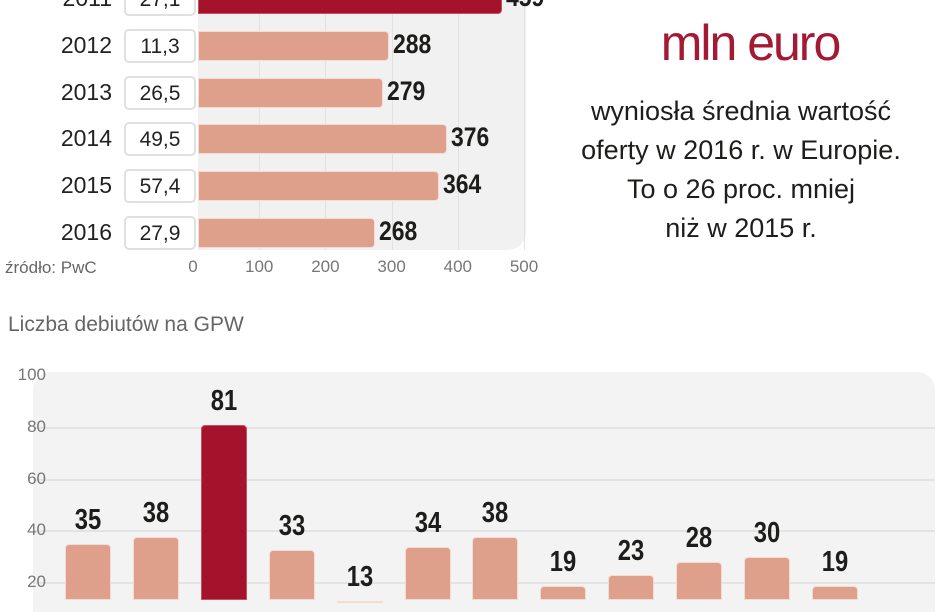  I want to click on year-label: 2016, so click(86, 232).